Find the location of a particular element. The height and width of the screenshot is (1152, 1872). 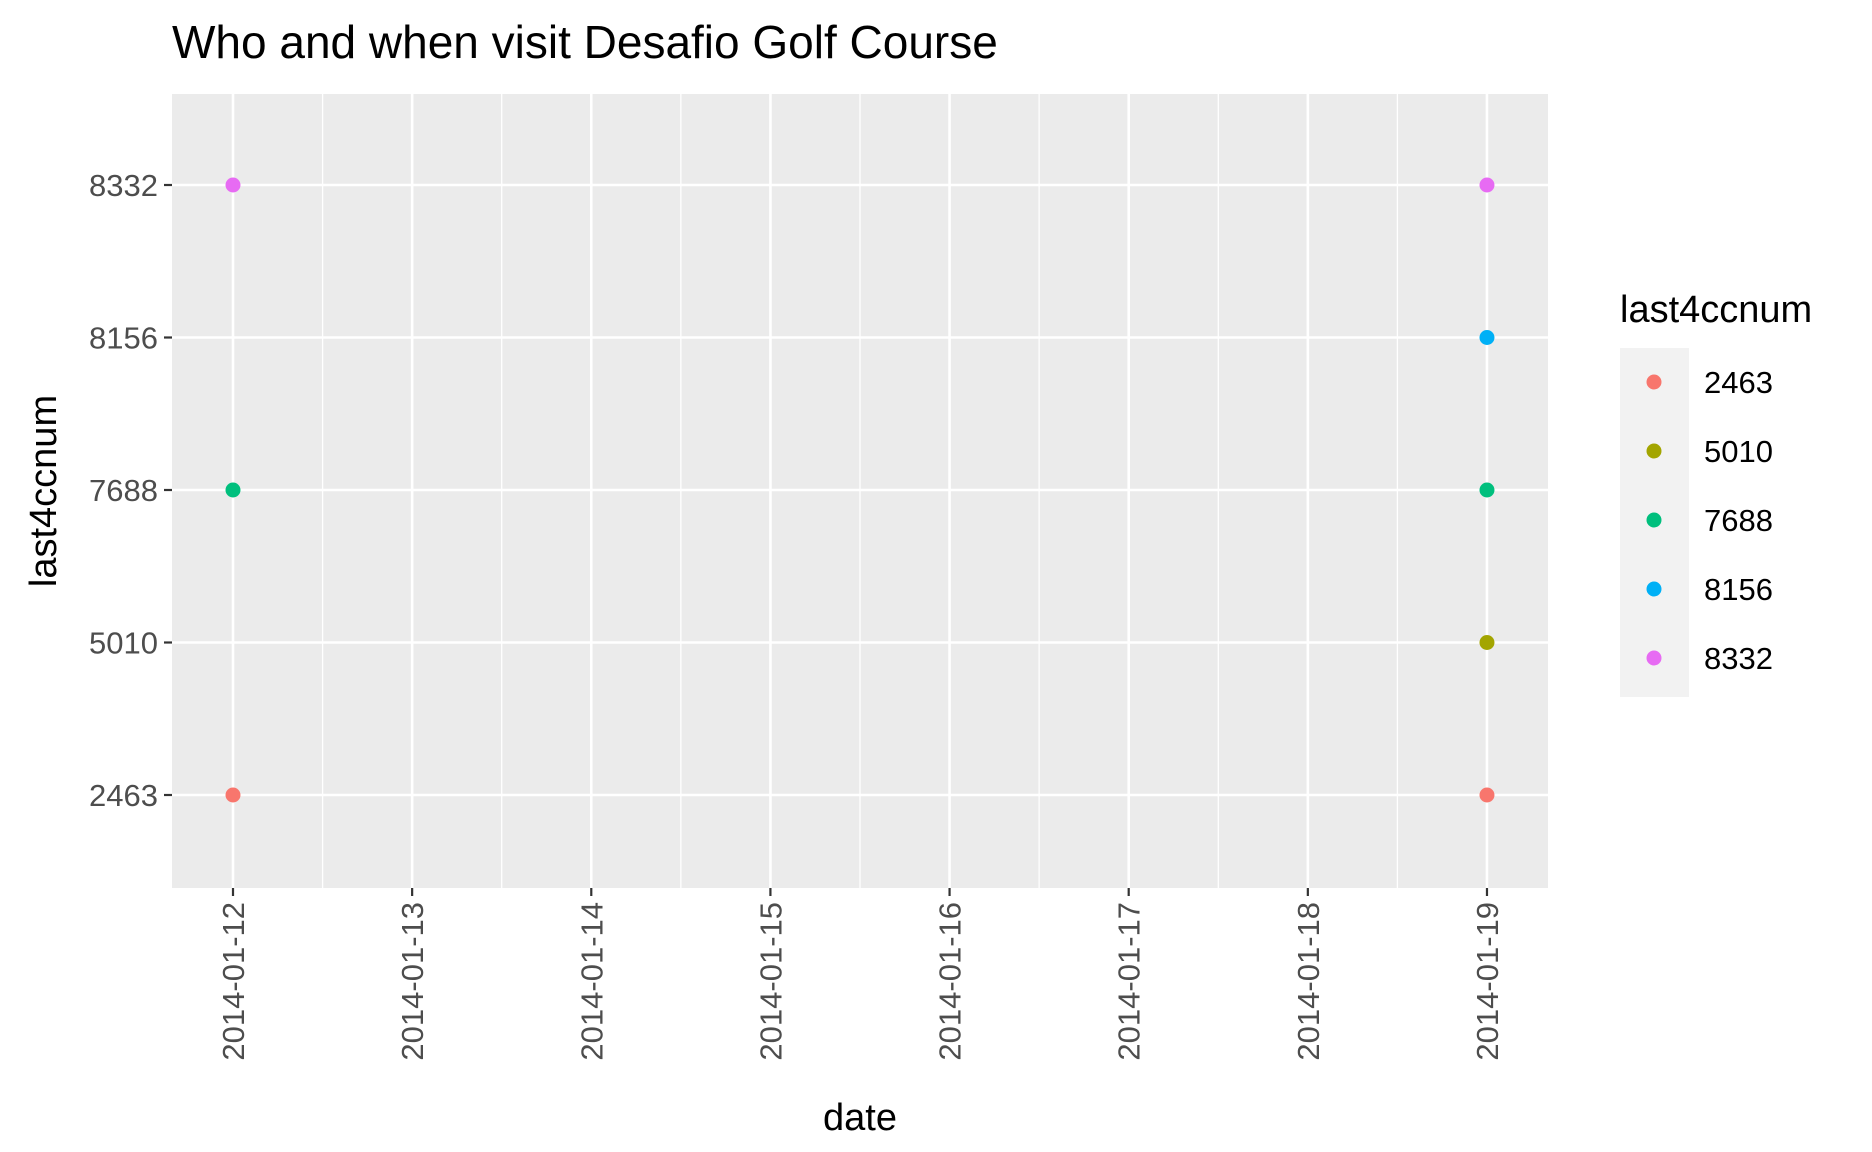

legend-label: 8332 is located at coordinates (1738, 658).